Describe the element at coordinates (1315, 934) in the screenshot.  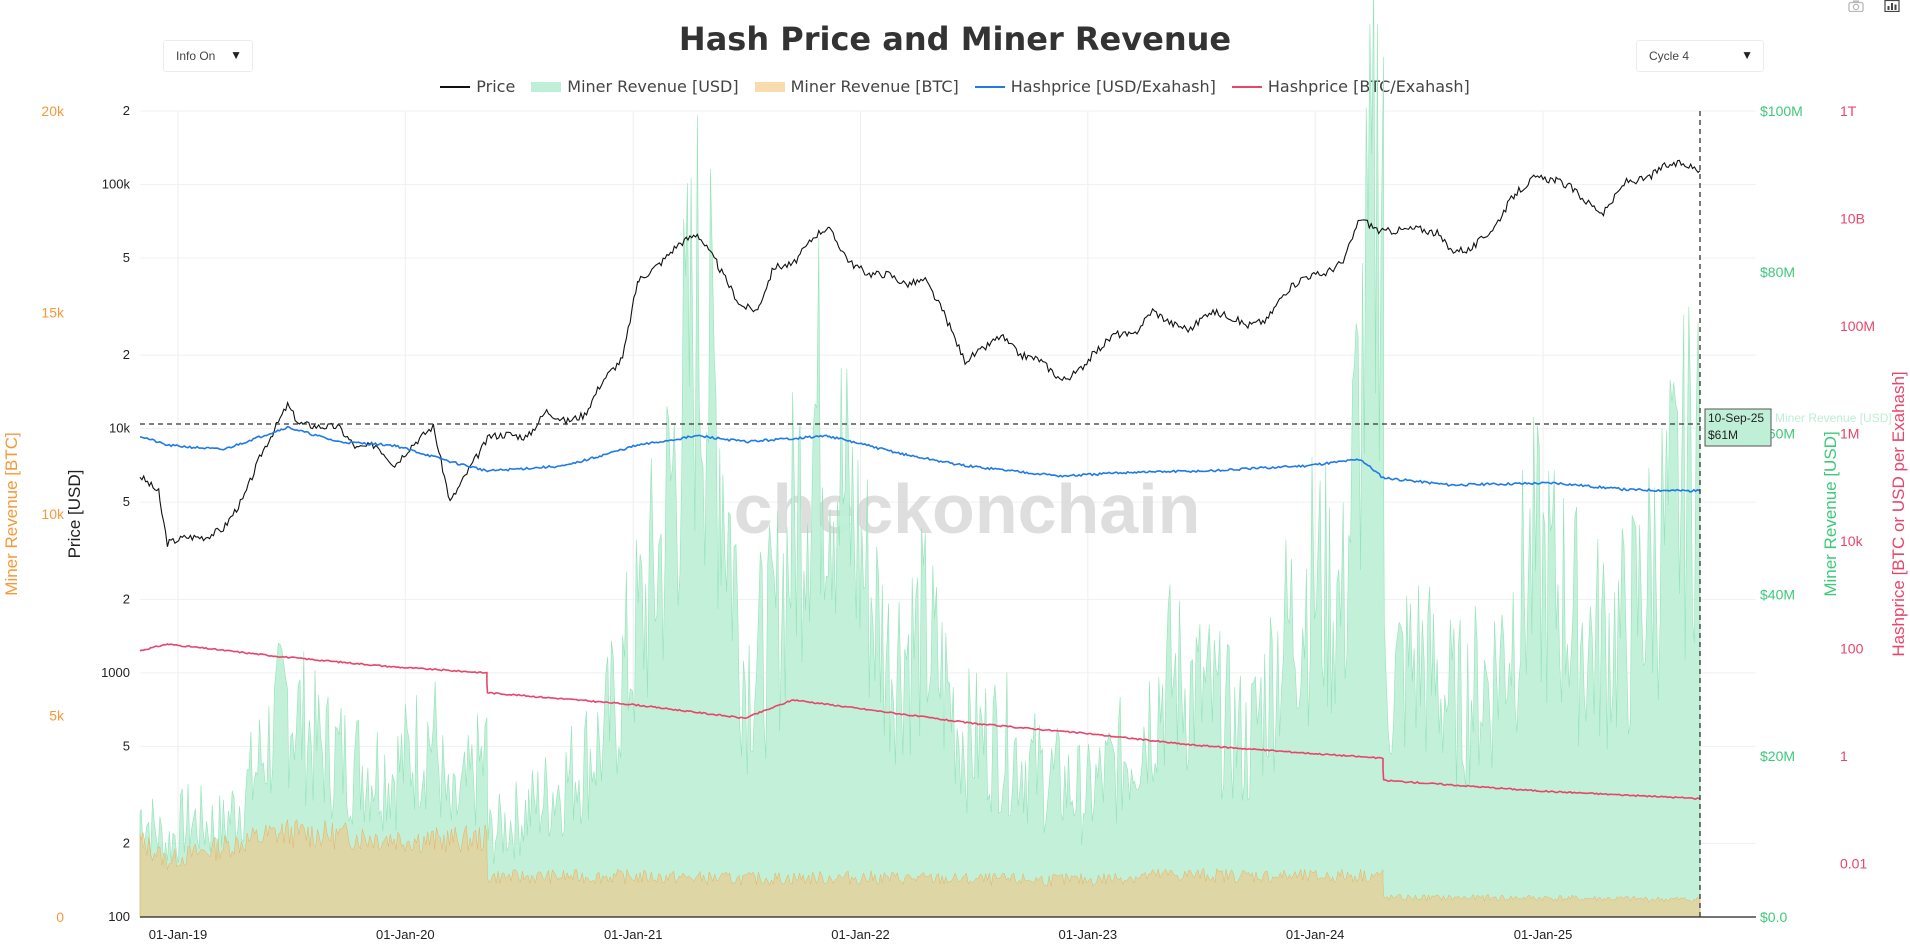
I see `x-tick-label: 01-Jan-24` at that location.